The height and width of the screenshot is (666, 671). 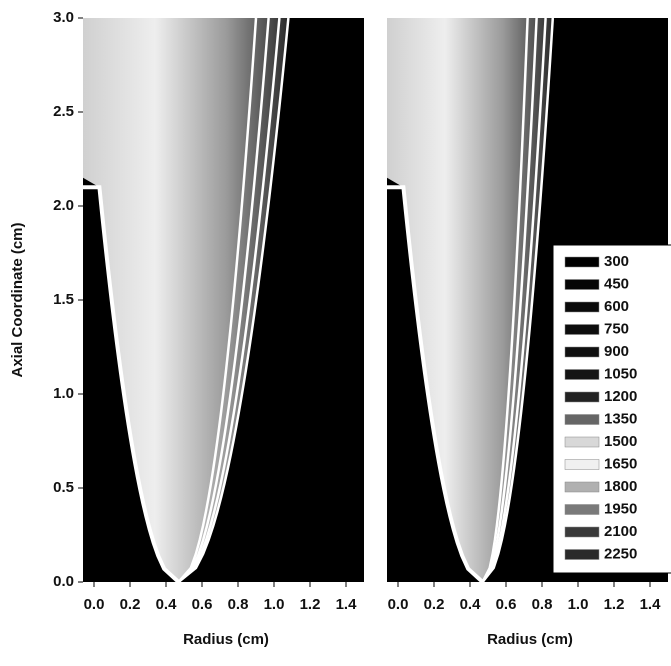 What do you see at coordinates (63, 299) in the screenshot?
I see `y-tick-label: 1.5` at bounding box center [63, 299].